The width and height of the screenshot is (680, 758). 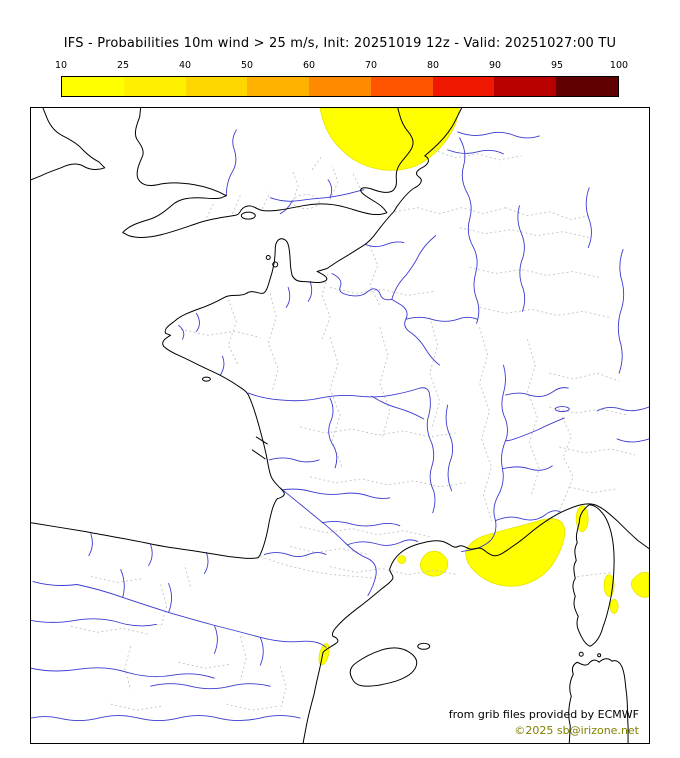 I want to click on prob-area-west-gulf, so click(x=434, y=563).